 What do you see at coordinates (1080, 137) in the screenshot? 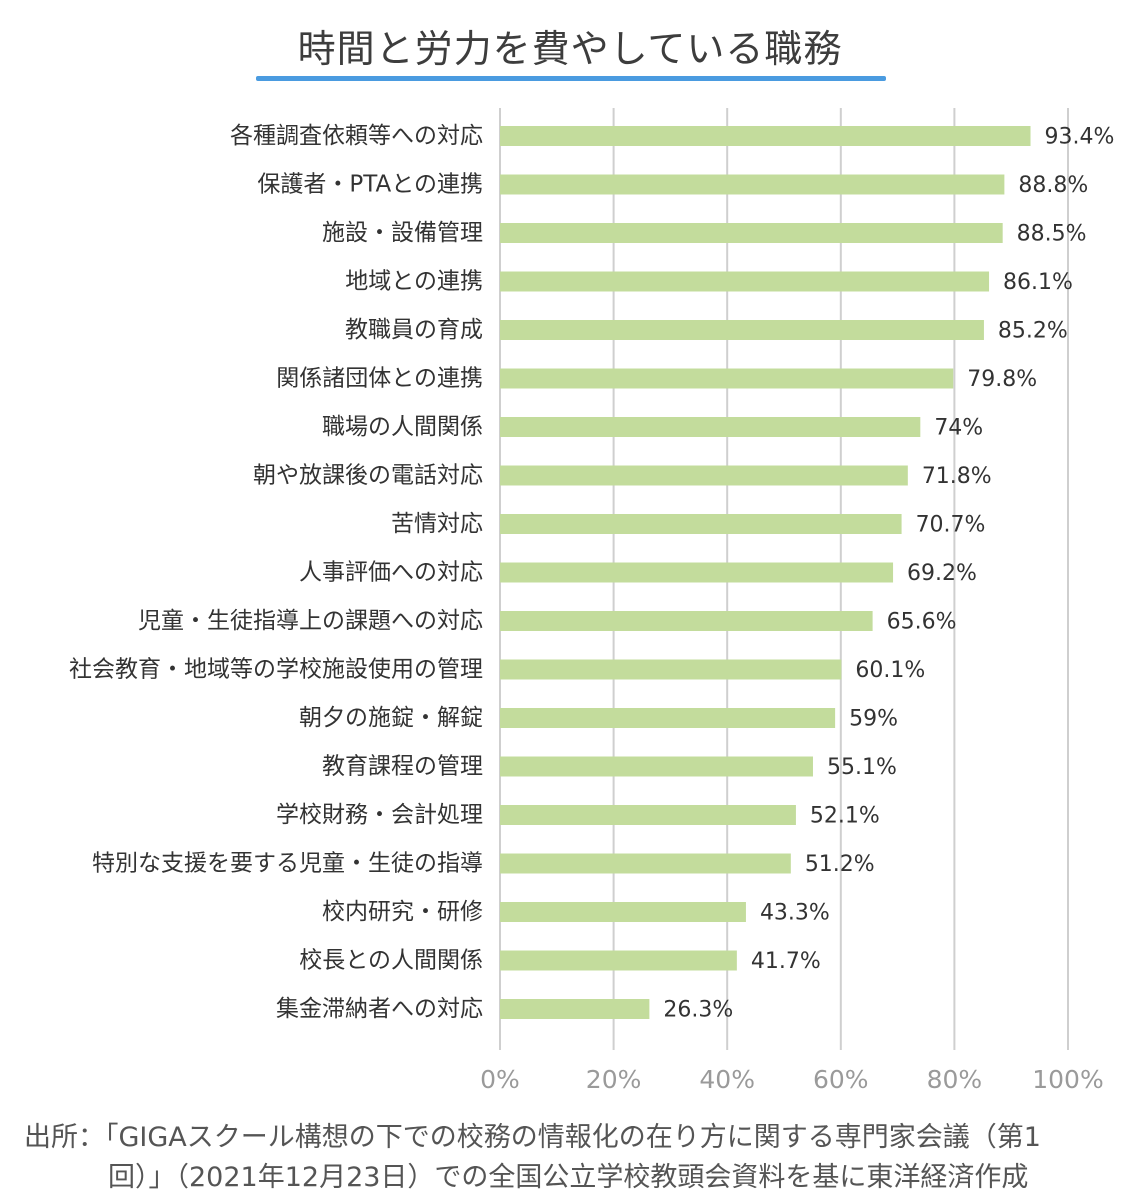
I see `value-label: 93.4%` at bounding box center [1080, 137].